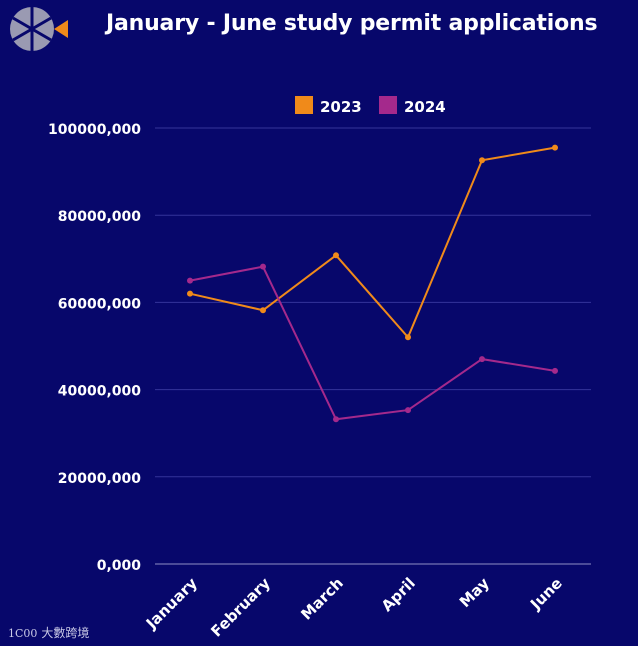 Image resolution: width=638 pixels, height=646 pixels. I want to click on y-tick-label: 80000,000, so click(100, 217).